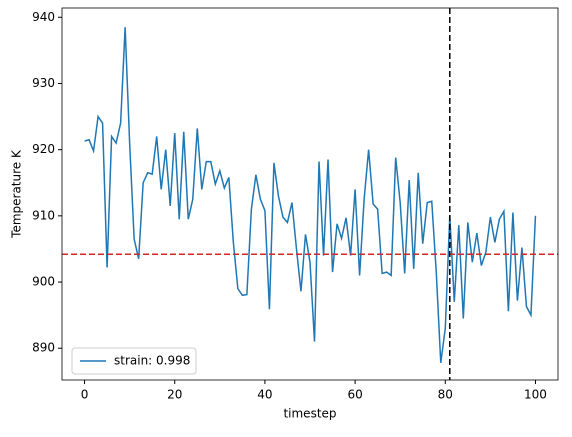 Image resolution: width=572 pixels, height=437 pixels. What do you see at coordinates (309, 414) in the screenshot?
I see `x-axis-label: timestep` at bounding box center [309, 414].